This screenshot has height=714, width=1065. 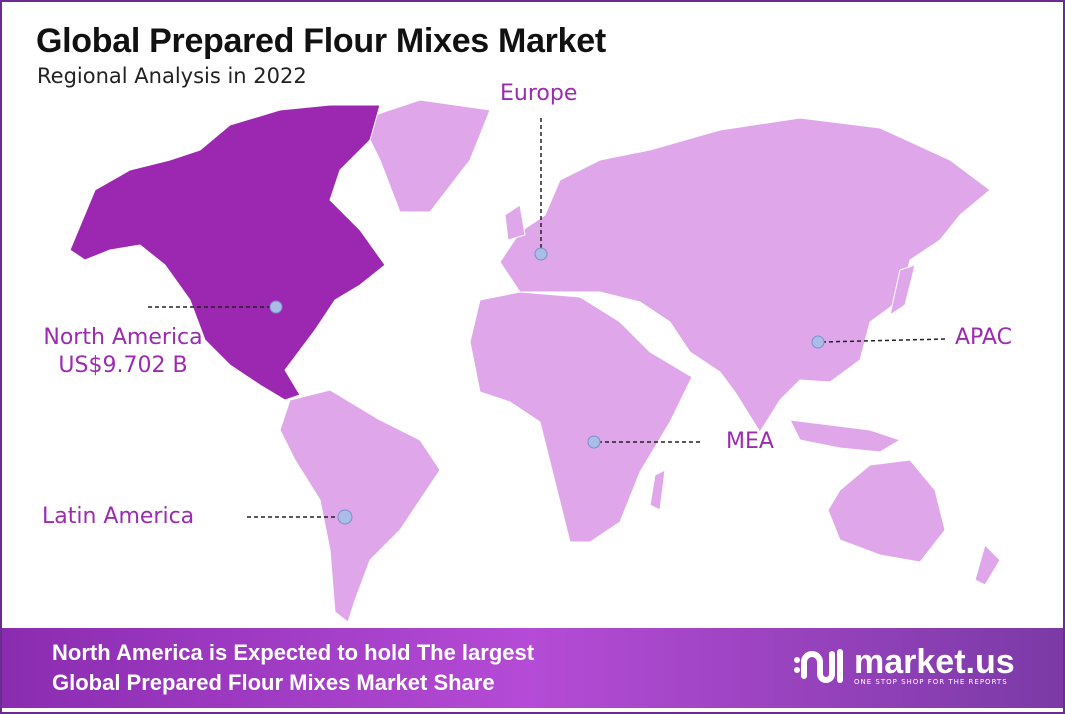 I want to click on madagascar, so click(x=657, y=490).